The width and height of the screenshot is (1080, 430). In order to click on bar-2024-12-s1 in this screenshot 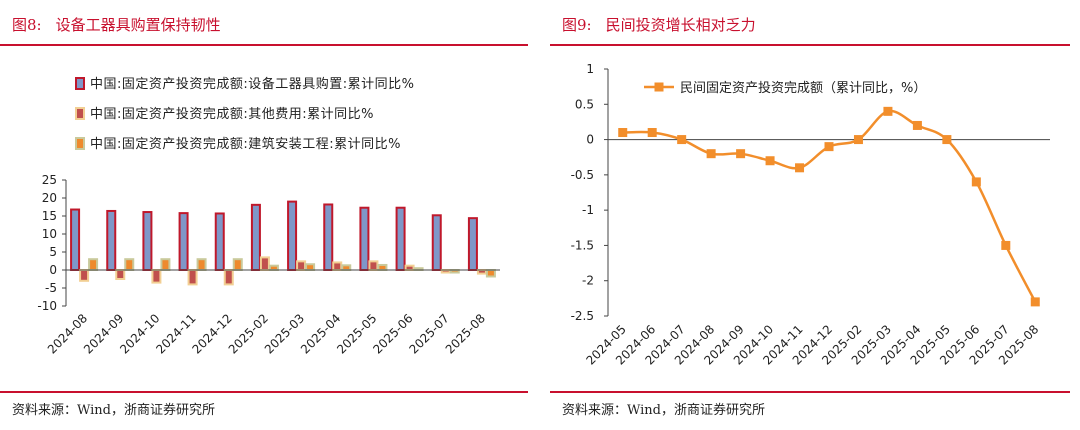, I will do `click(219, 241)`.